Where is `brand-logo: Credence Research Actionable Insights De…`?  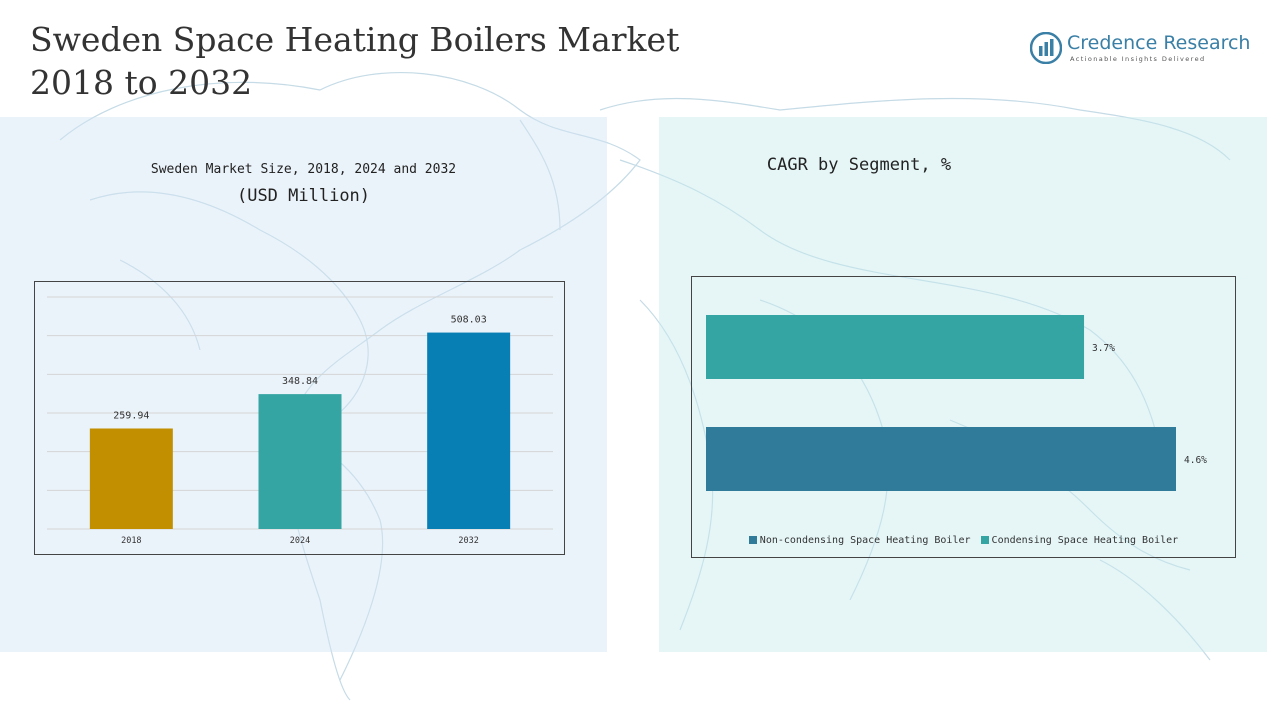 brand-logo: Credence Research Actionable Insights De… is located at coordinates (1140, 50).